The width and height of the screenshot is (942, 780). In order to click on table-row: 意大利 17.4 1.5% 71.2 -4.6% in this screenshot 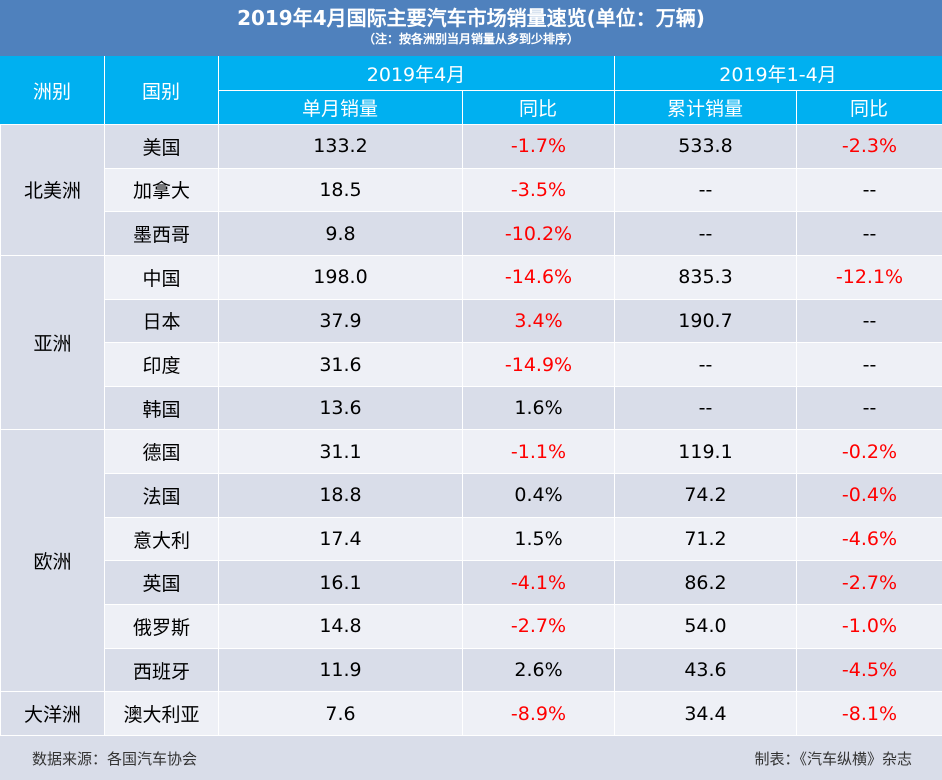, I will do `click(471, 539)`.